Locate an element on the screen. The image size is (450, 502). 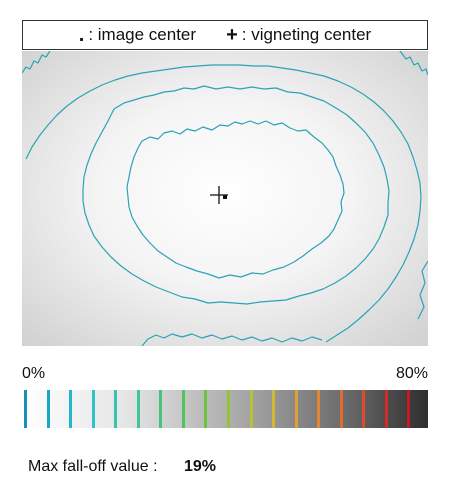
fall-off-color-scale is located at coordinates (225, 409).